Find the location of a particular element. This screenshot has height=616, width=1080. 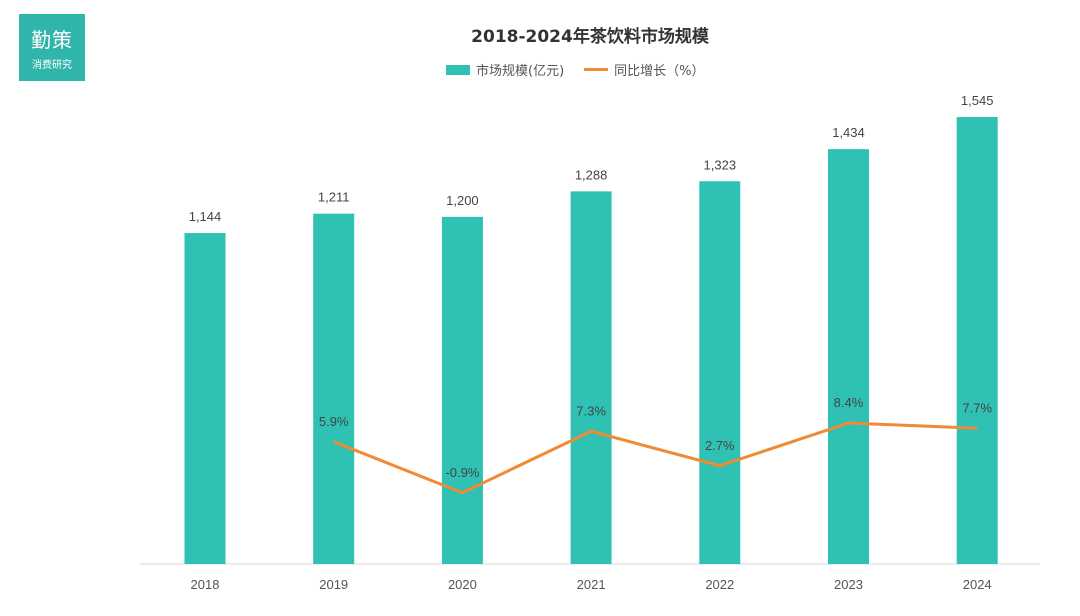

bar-2022 is located at coordinates (720, 372).